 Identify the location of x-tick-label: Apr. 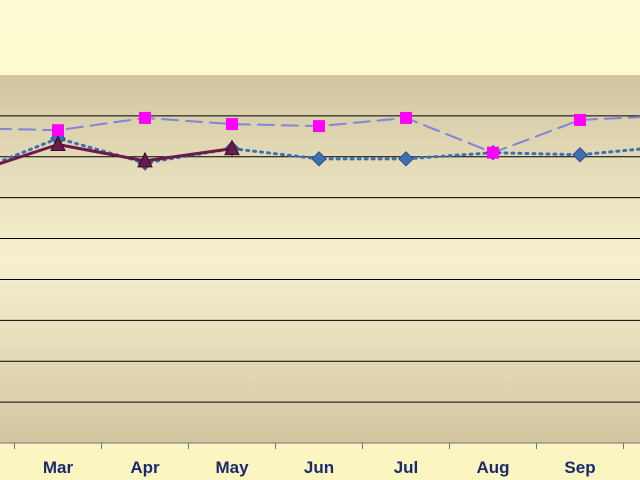
(145, 467).